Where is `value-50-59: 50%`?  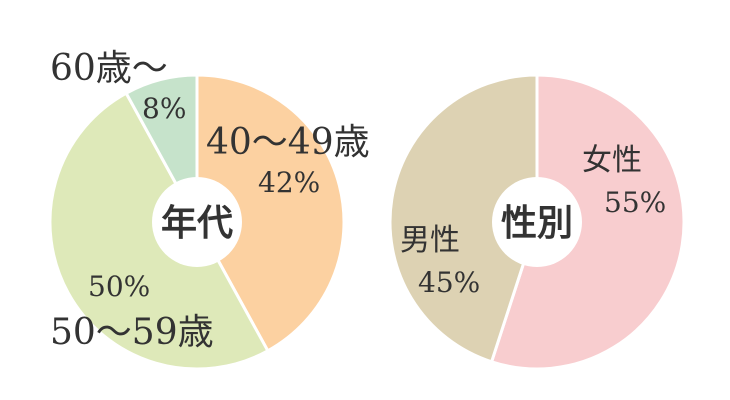
value-50-59: 50% is located at coordinates (119, 286).